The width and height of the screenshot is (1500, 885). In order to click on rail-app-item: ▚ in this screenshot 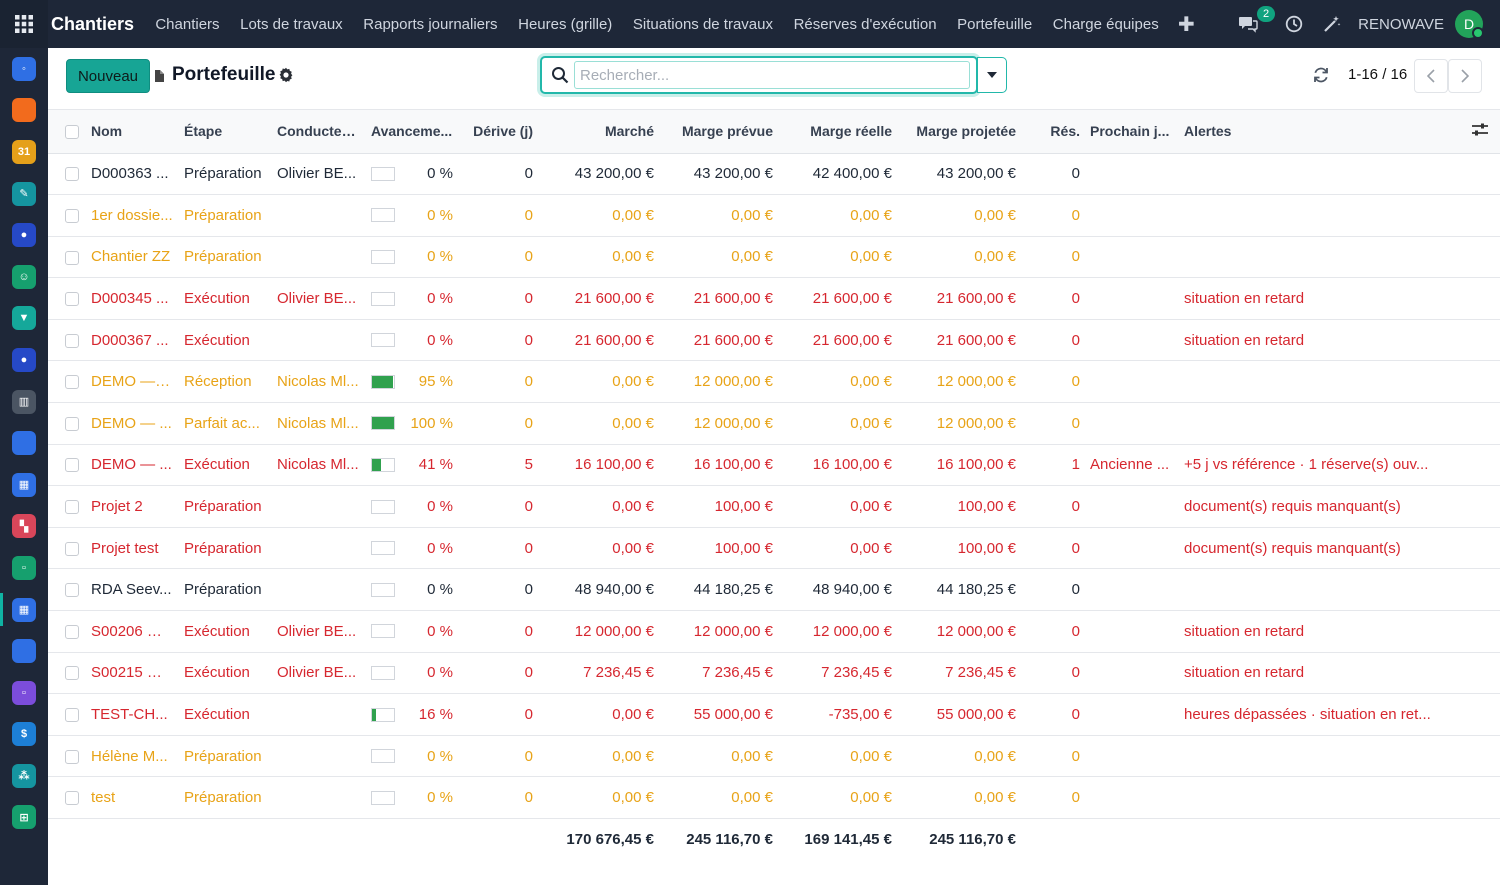, I will do `click(24, 527)`.